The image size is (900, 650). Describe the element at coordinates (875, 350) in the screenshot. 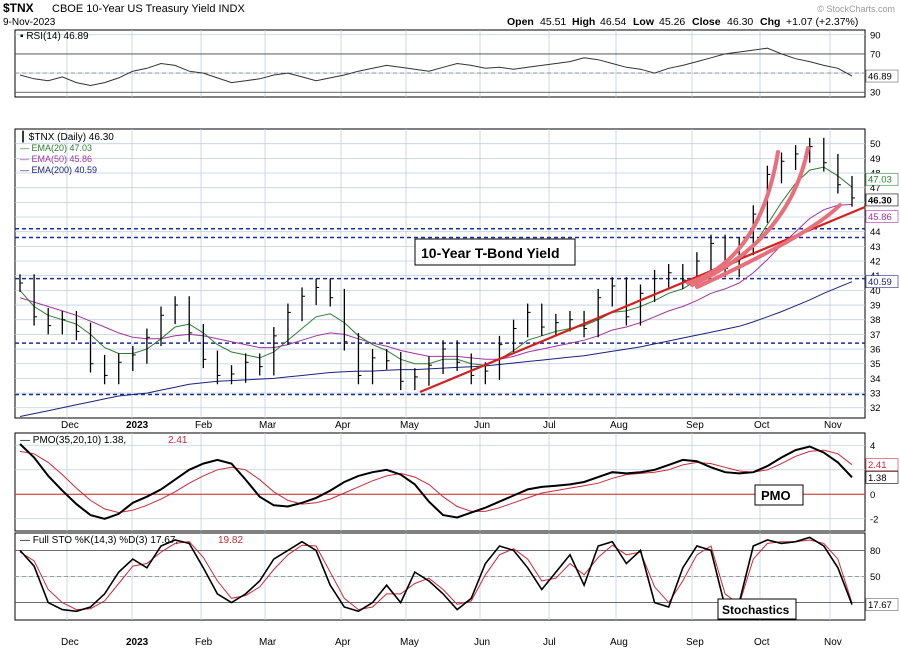

I see `price-tick-4: 36` at that location.